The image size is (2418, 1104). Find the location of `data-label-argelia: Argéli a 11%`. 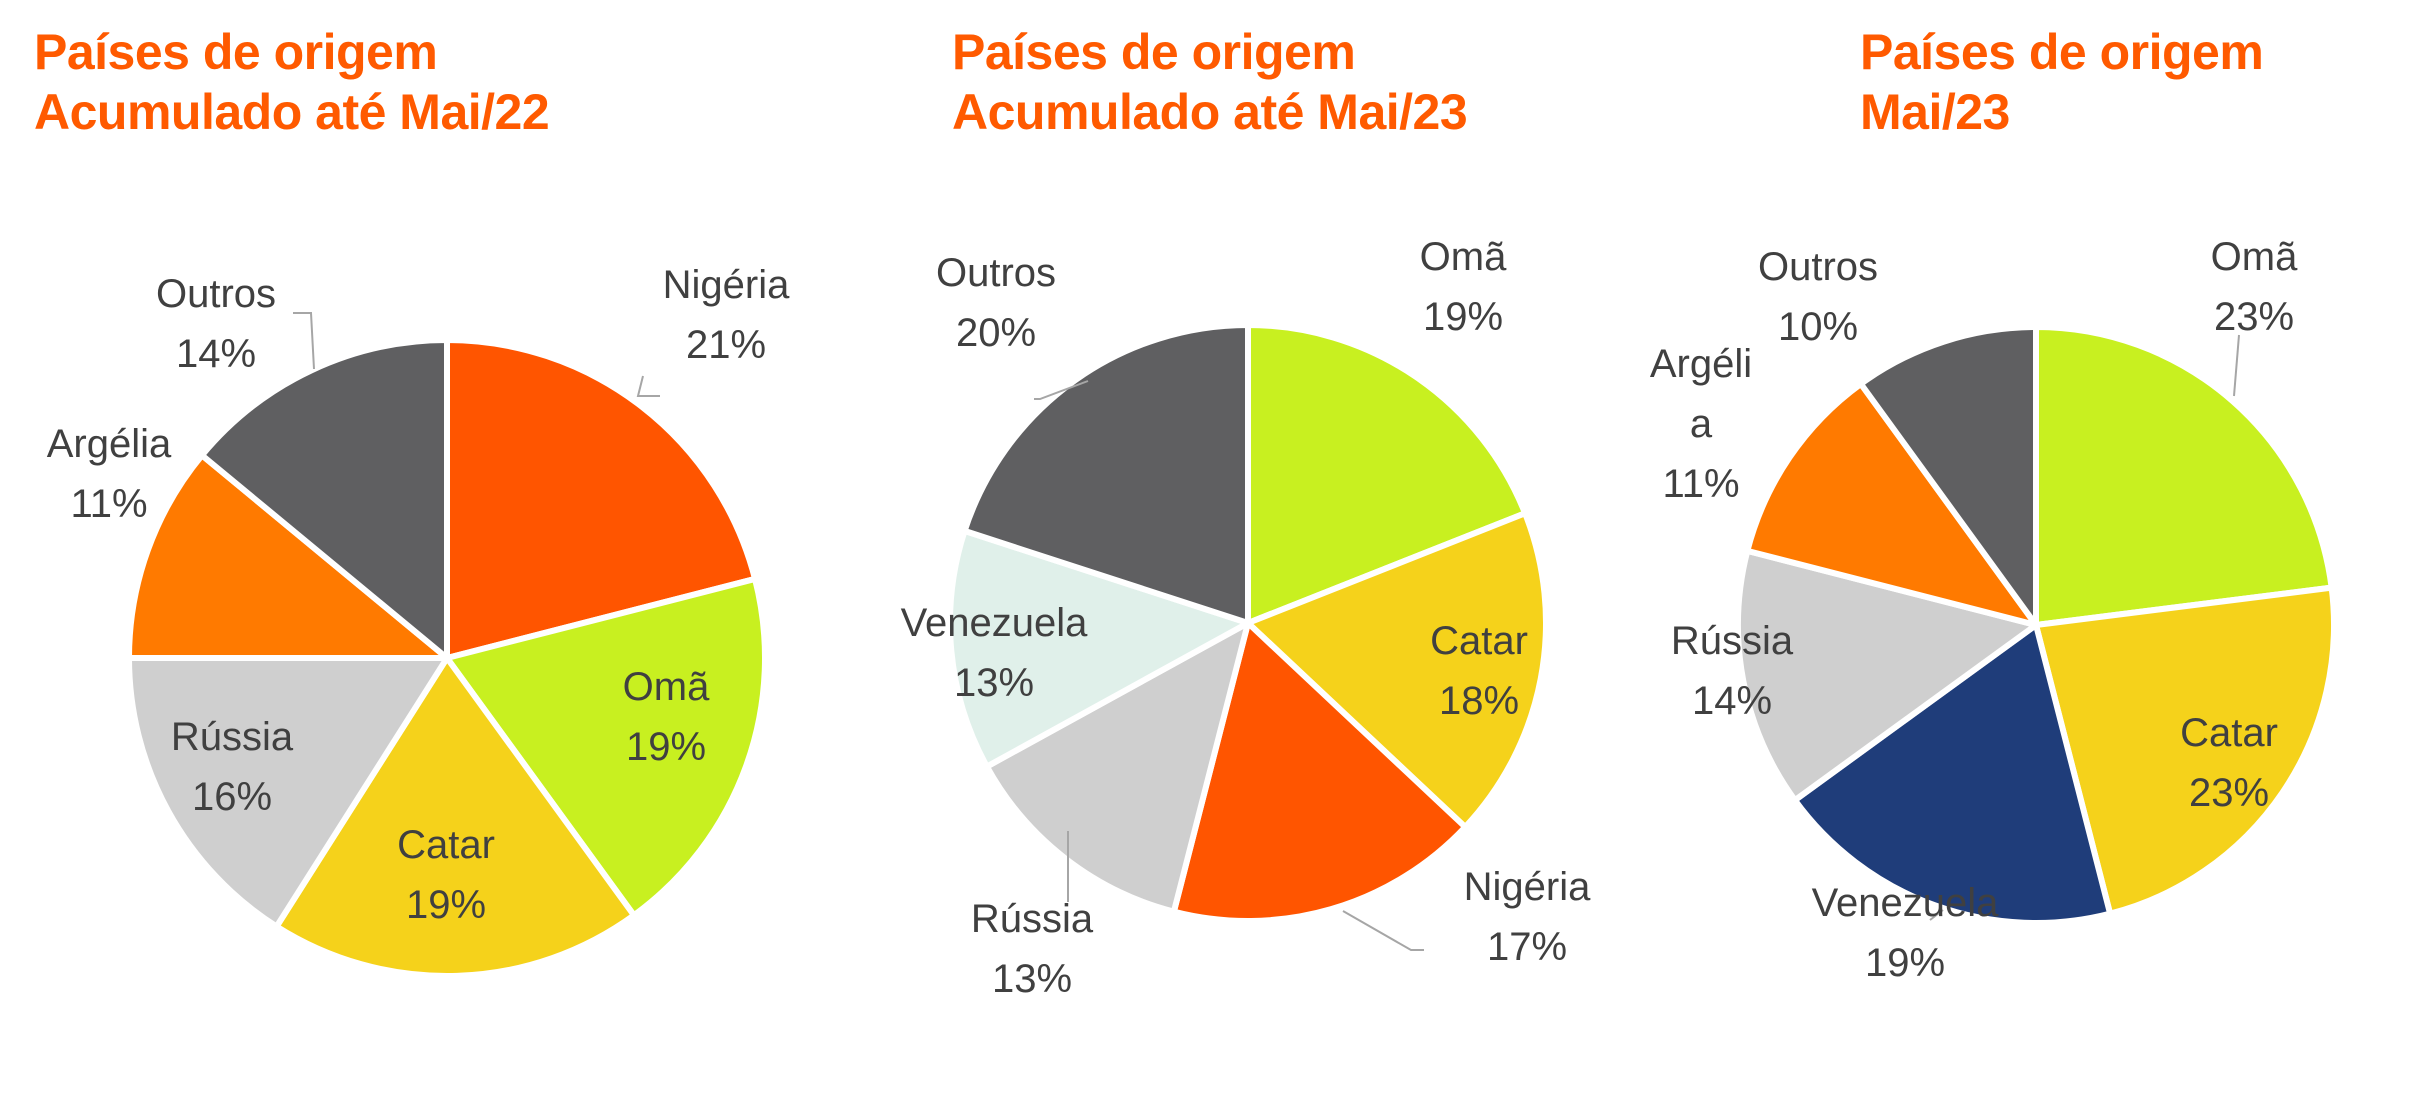

data-label-argelia: Argéli a 11% is located at coordinates (1701, 424).